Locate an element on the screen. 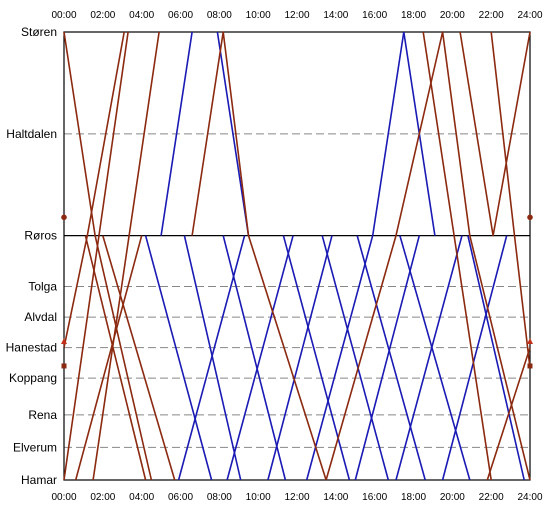 The height and width of the screenshot is (515, 550). x-tick-label-bottom: 16:00 is located at coordinates (374, 497).